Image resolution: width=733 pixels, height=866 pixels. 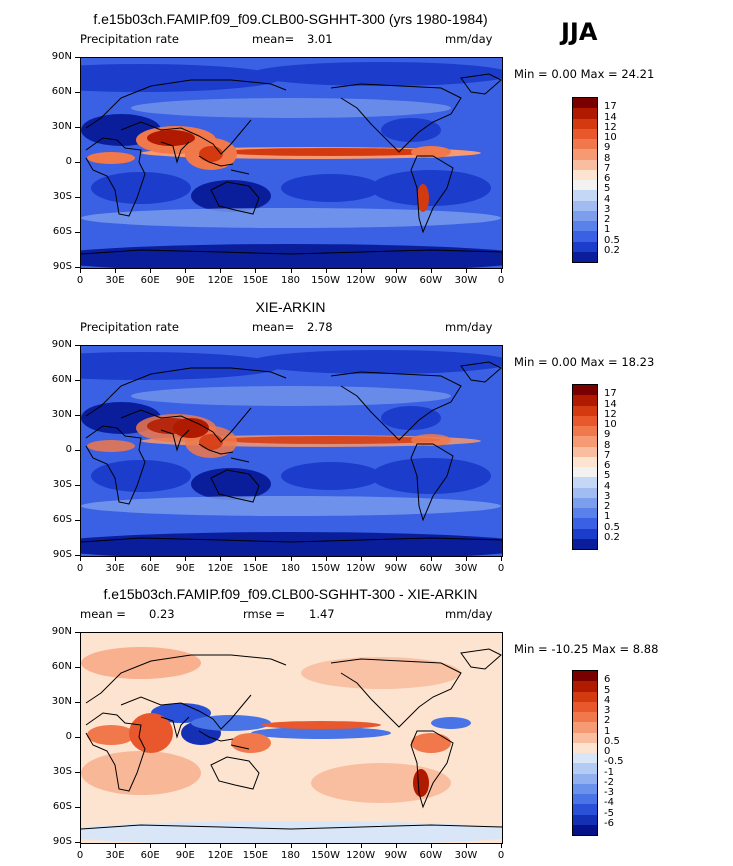 I want to click on colorbar-label: -1, so click(x=609, y=772).